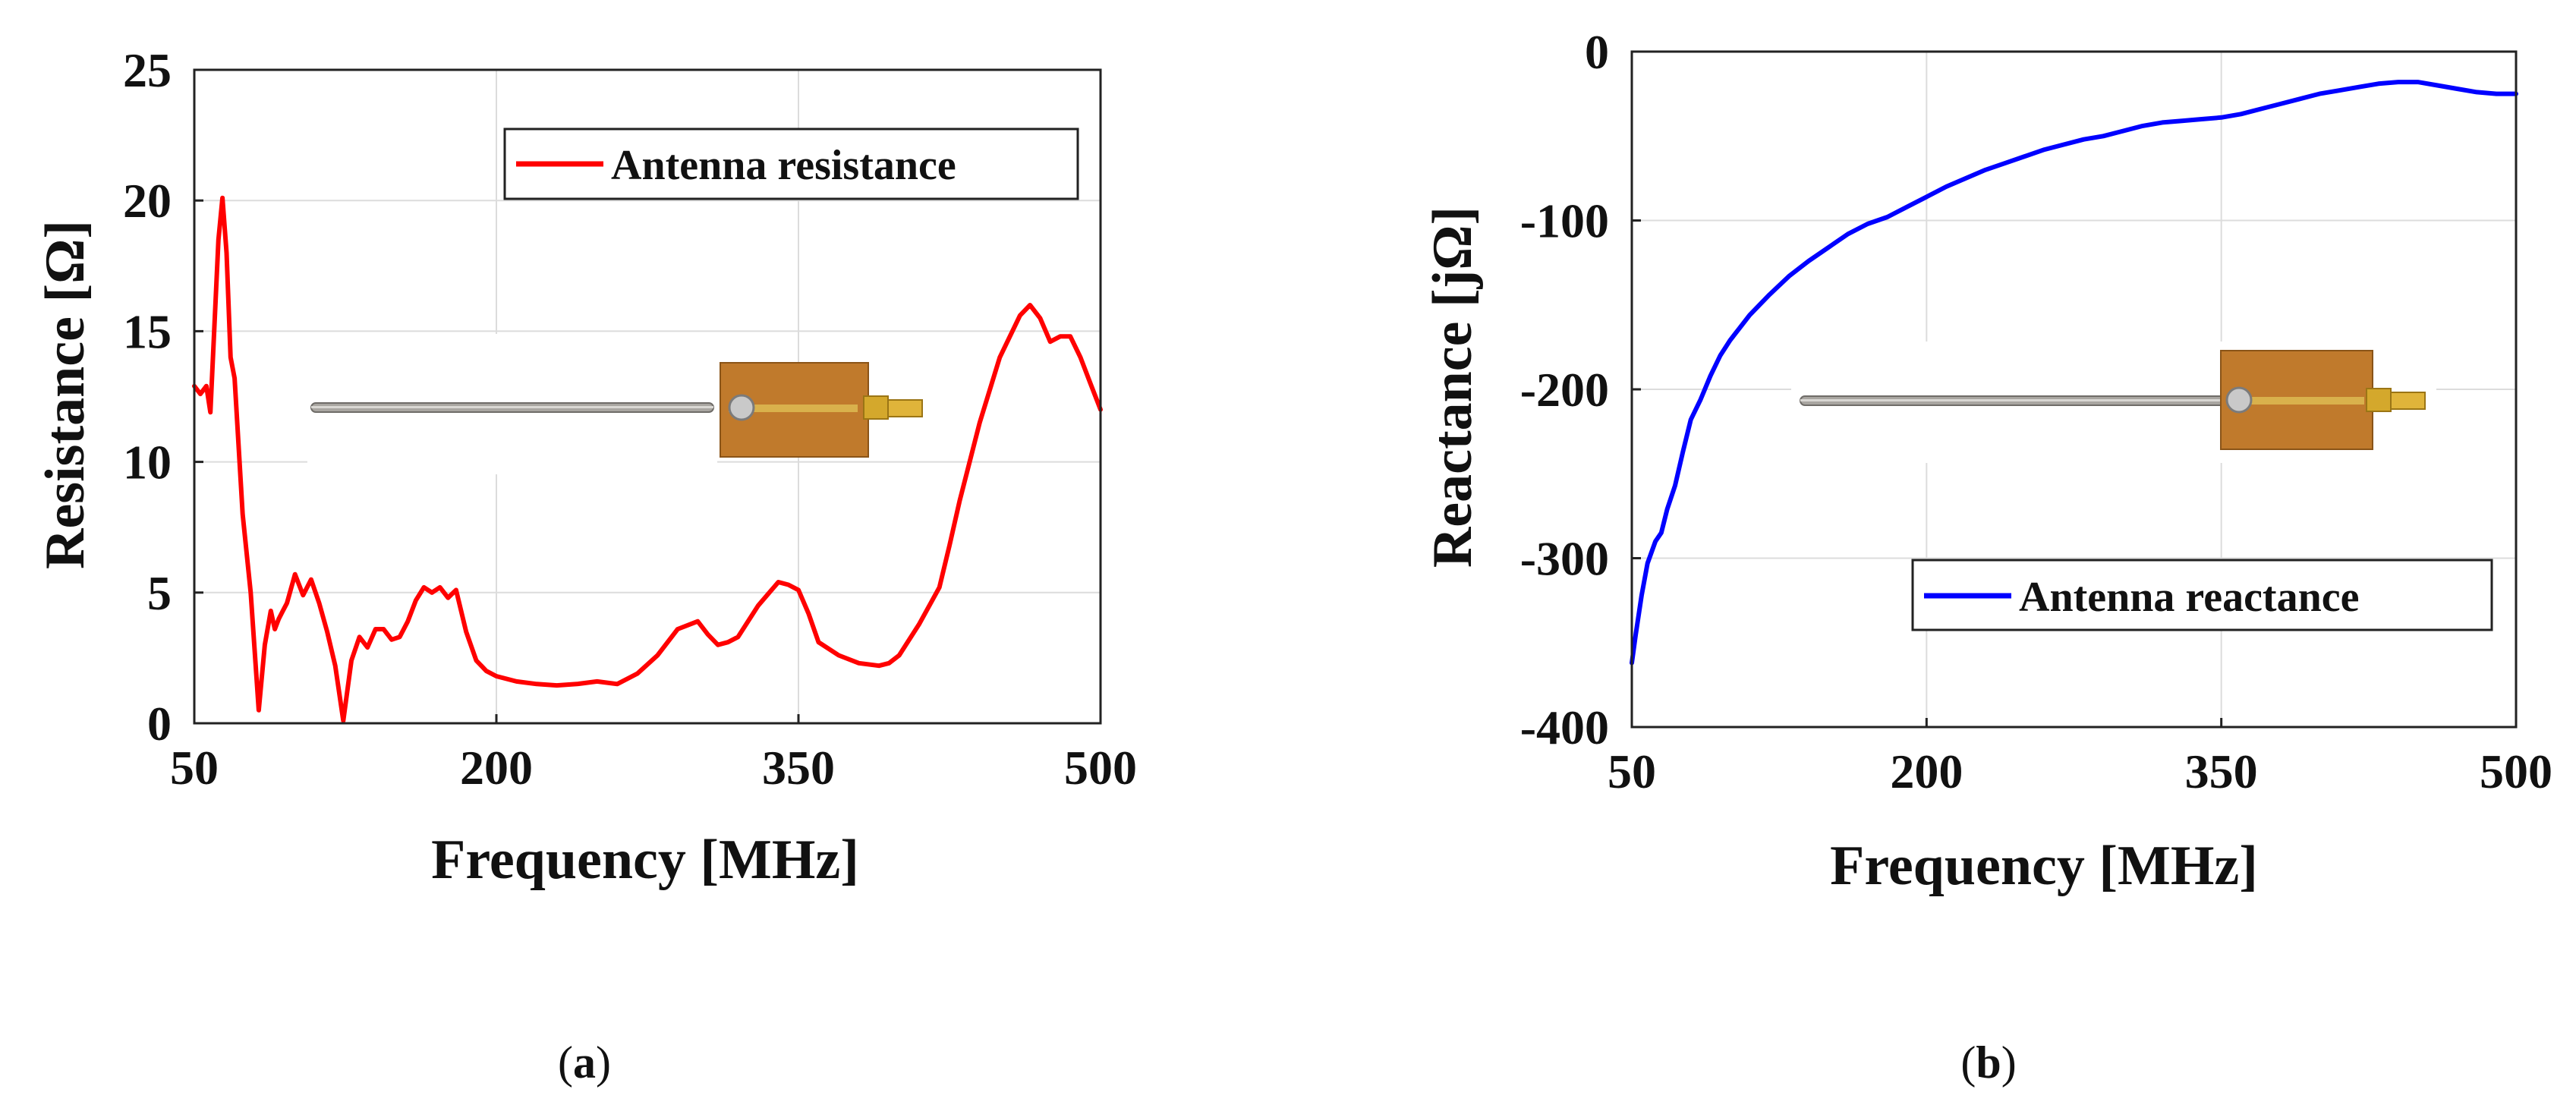  What do you see at coordinates (147, 201) in the screenshot?
I see `panel-a-ytick-label: 20` at bounding box center [147, 201].